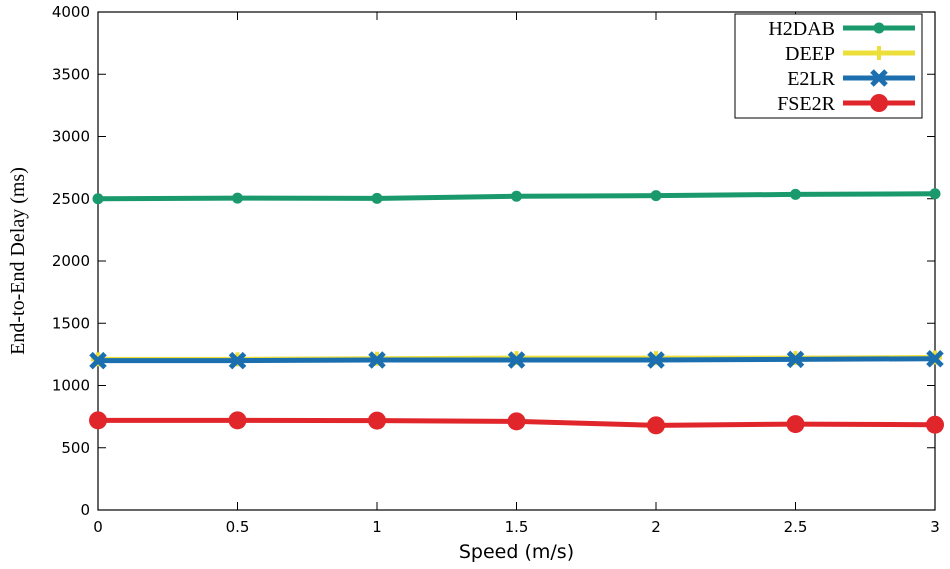 This screenshot has width=950, height=569. I want to click on x-axis-label: Speed (m/s), so click(516, 552).